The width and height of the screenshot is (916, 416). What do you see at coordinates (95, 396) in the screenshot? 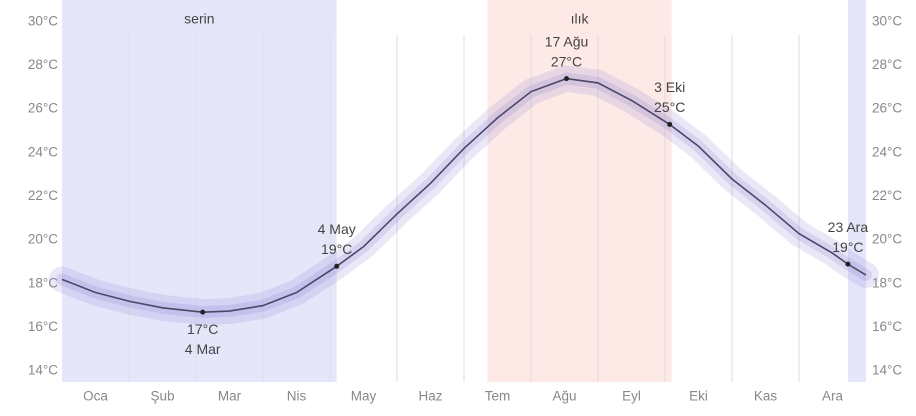
I see `x-tick-label: Oca` at bounding box center [95, 396].